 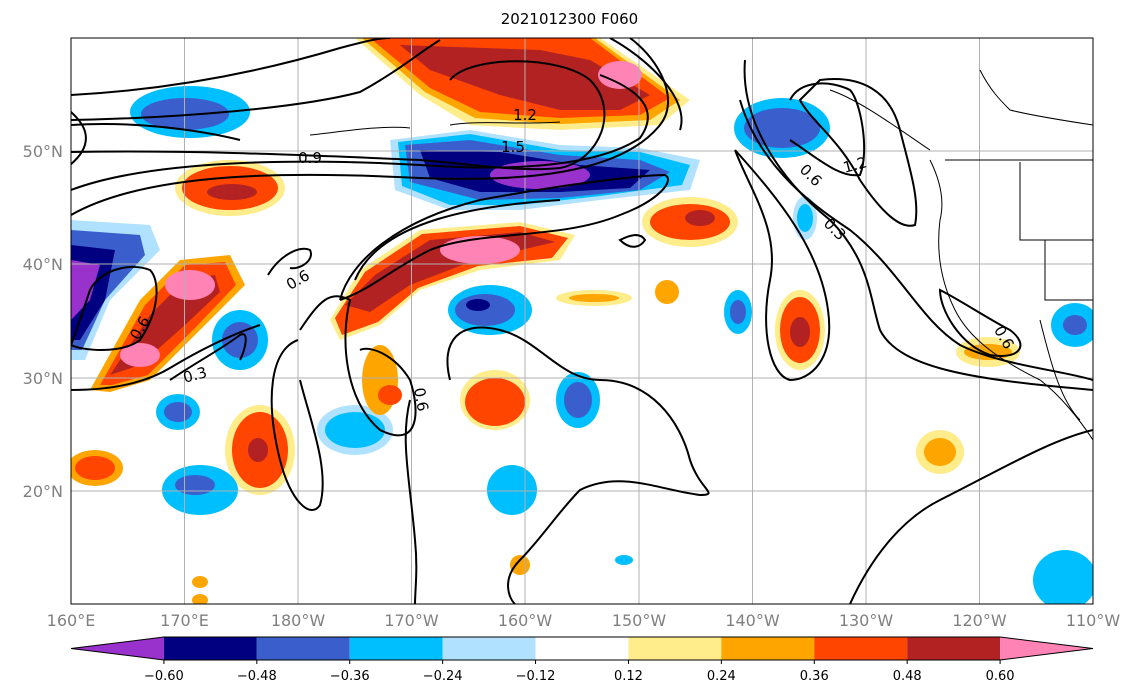 I want to click on lon-tick-label: 120°W, so click(x=979, y=620).